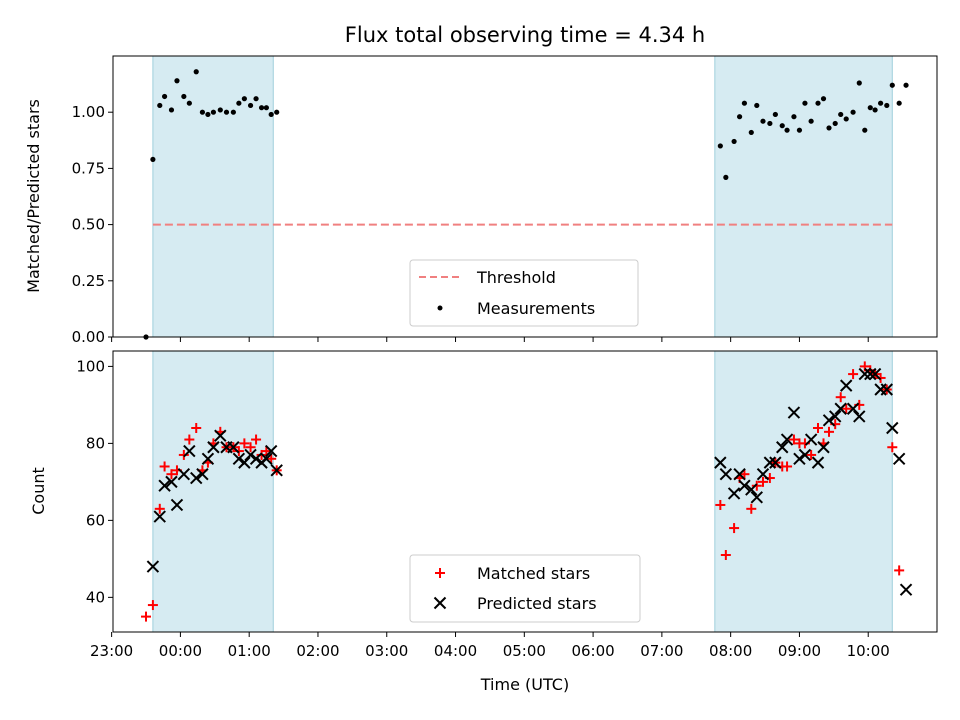 This screenshot has height=720, width=960. I want to click on top-y-tick-label-0: 0.00, so click(88, 337).